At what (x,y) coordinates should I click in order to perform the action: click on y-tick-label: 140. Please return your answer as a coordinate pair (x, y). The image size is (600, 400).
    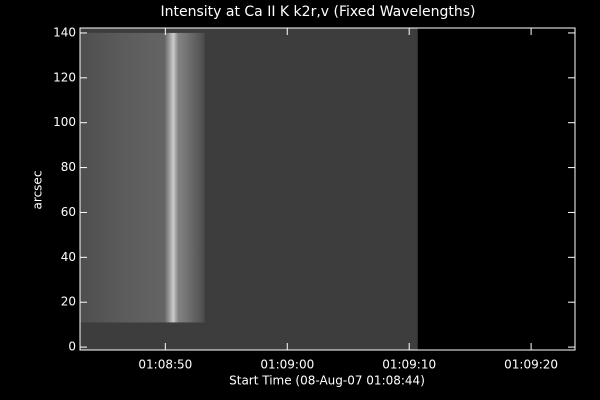
    Looking at the image, I should click on (64, 32).